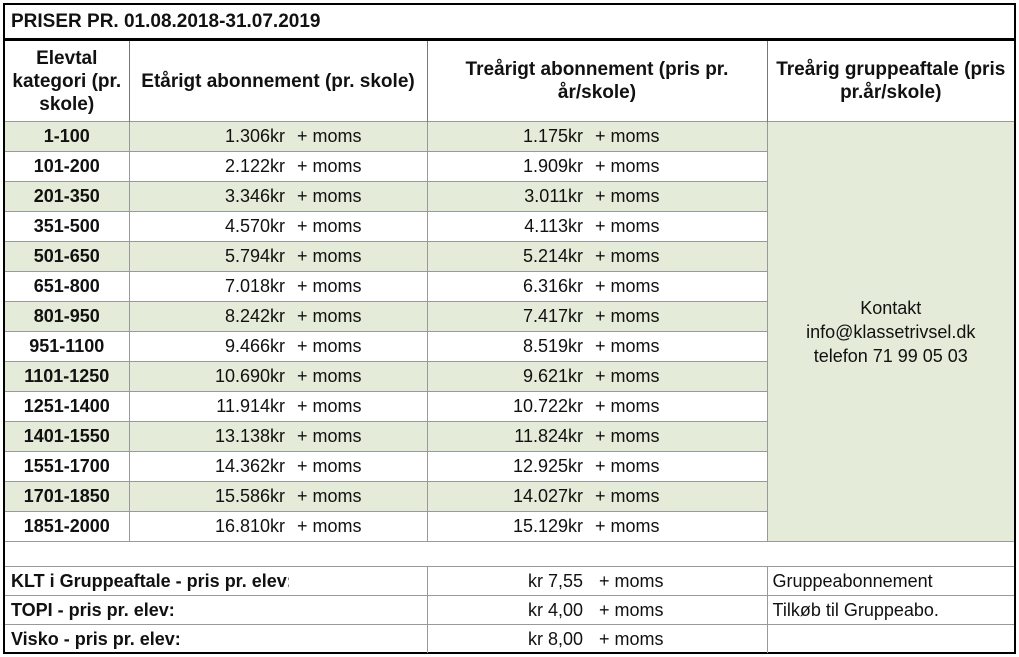  I want to click on table-row: 1701-1850 15.586kr + moms 14.027kr + moms, so click(509, 496).